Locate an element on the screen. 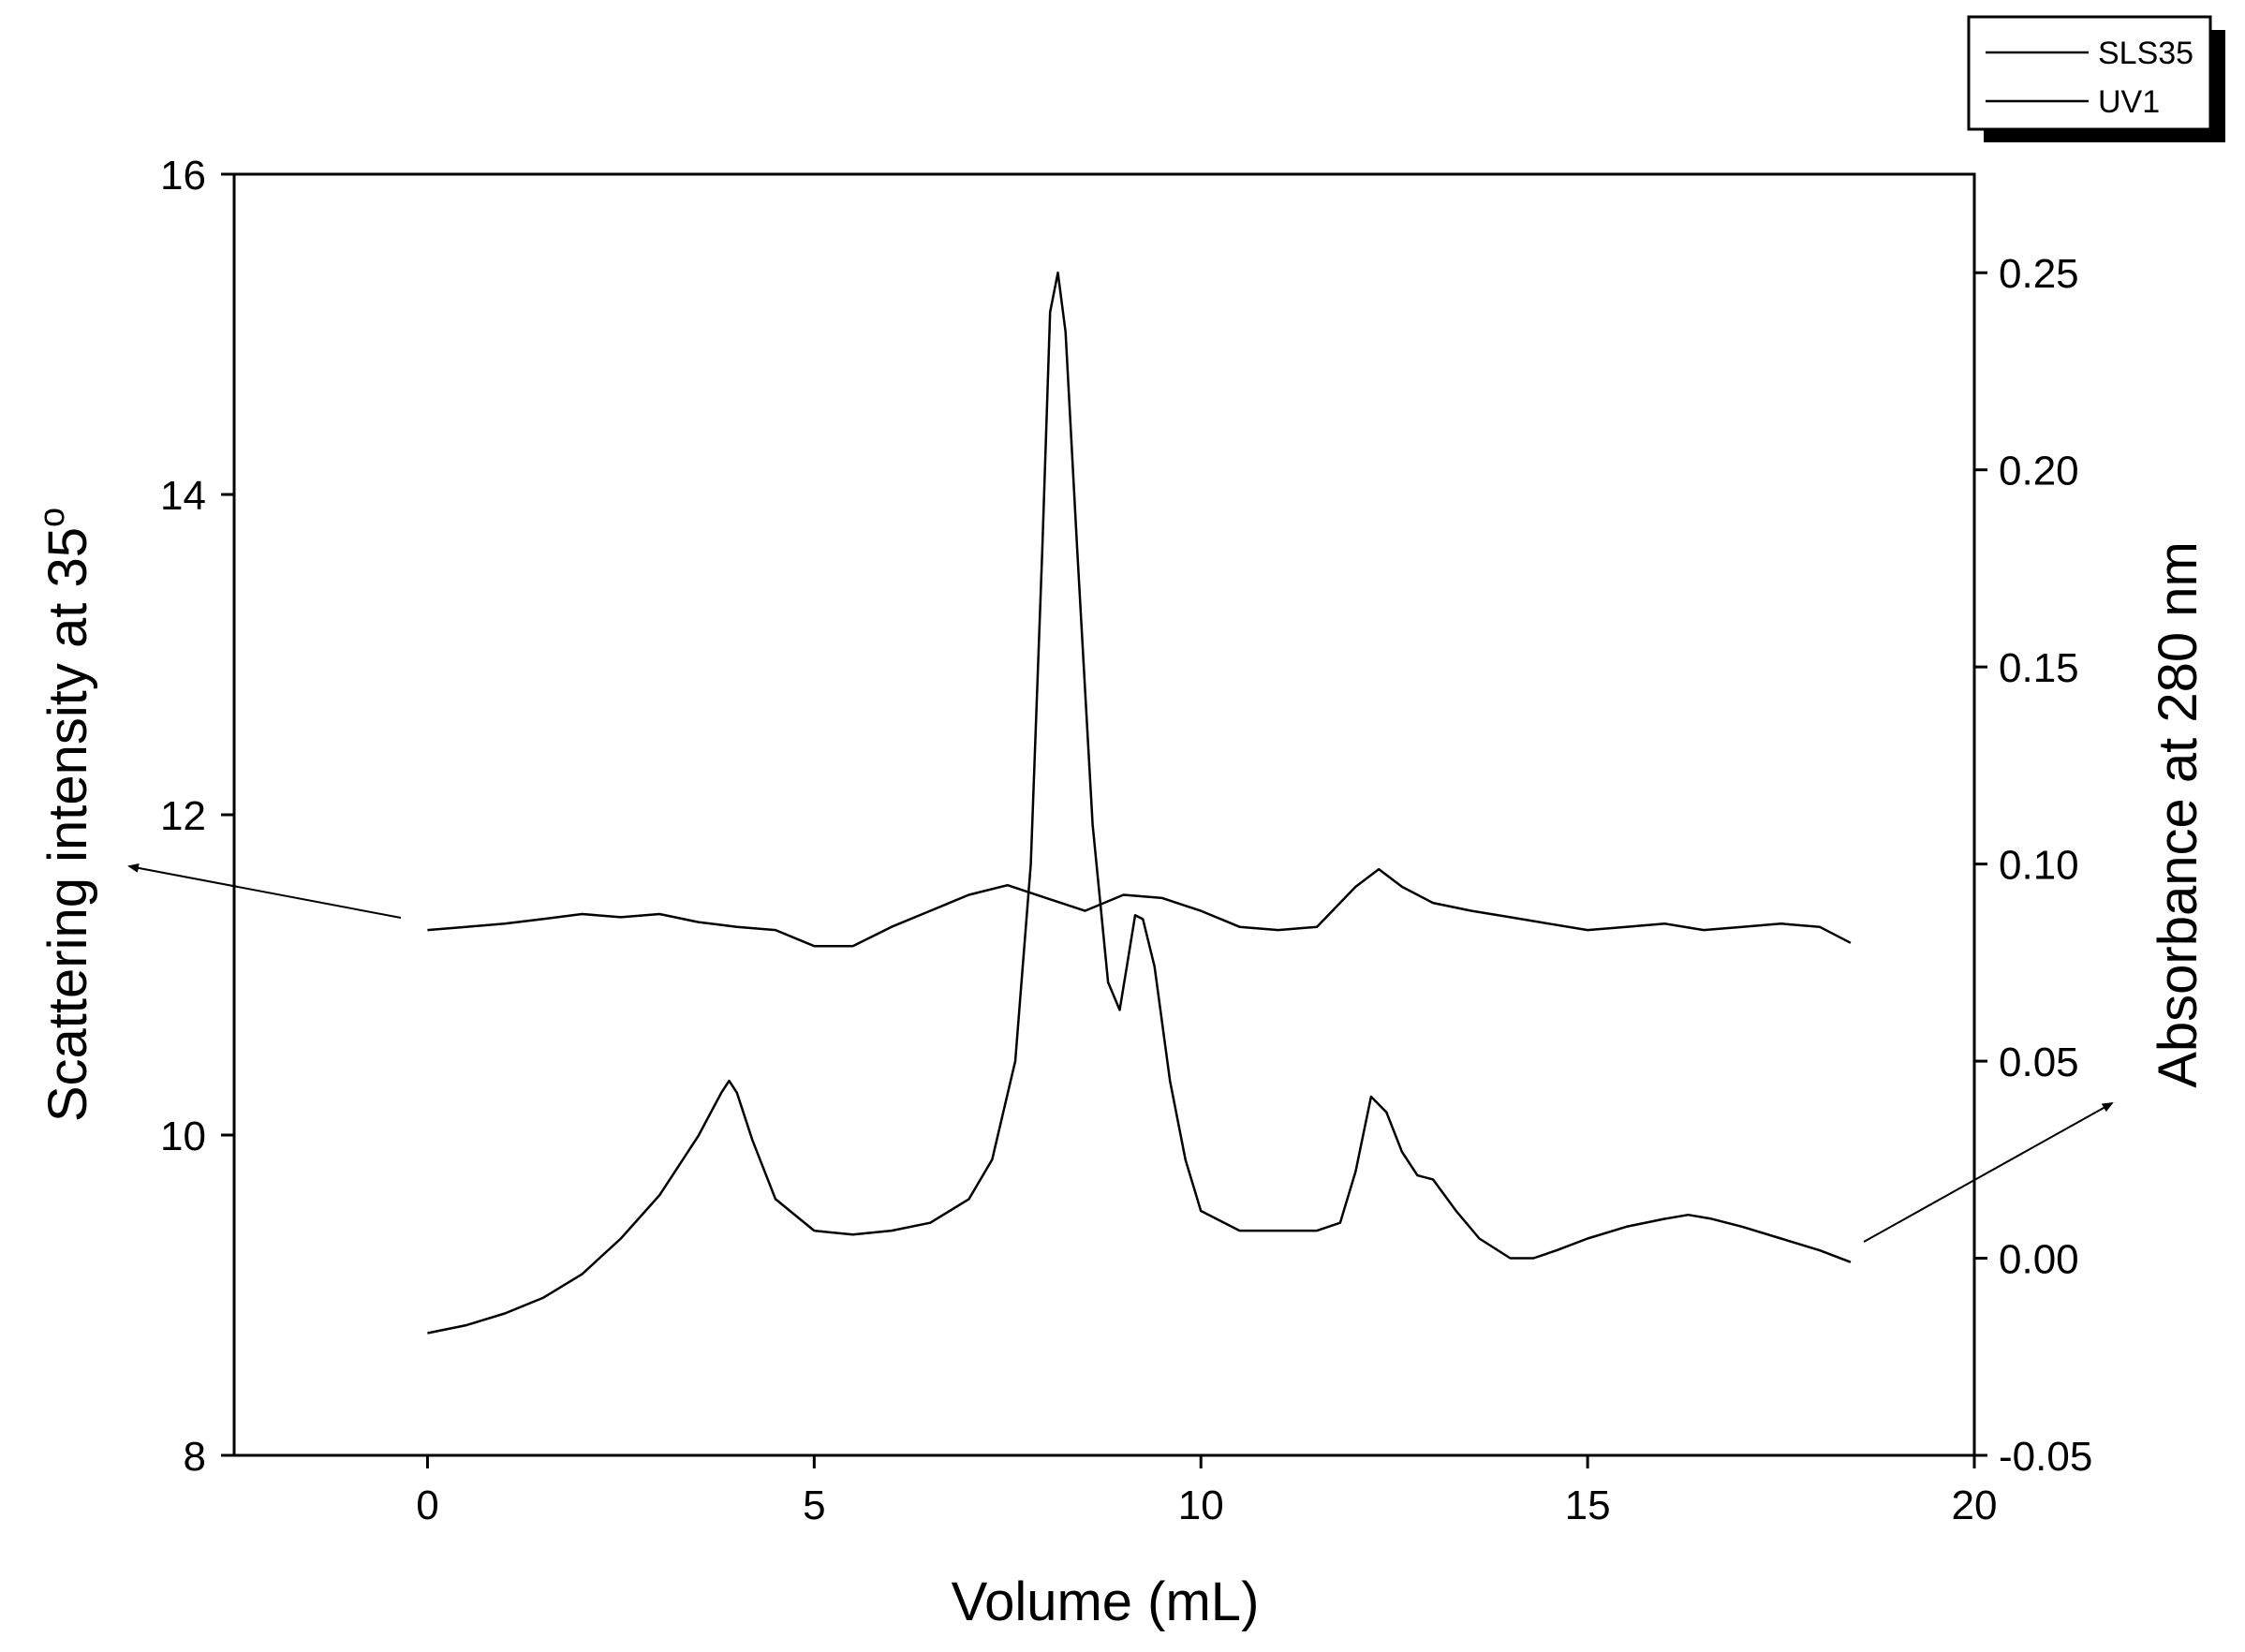 Image resolution: width=2245 pixels, height=1652 pixels. x-tick-label: 5 is located at coordinates (814, 1505).